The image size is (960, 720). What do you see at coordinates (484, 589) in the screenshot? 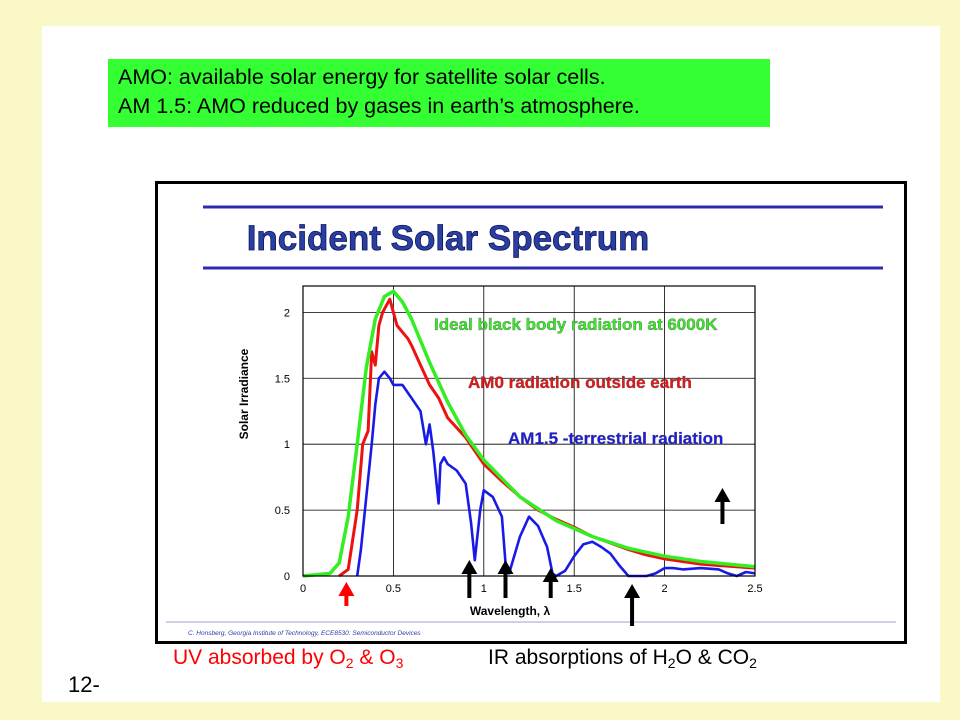
I see `x-tick-label: 1` at bounding box center [484, 589].